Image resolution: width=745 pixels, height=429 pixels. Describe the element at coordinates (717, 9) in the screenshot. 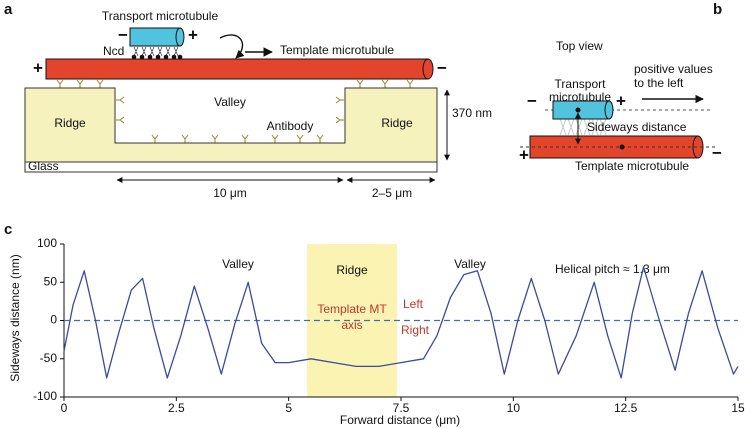

I see `panel-label: b` at that location.